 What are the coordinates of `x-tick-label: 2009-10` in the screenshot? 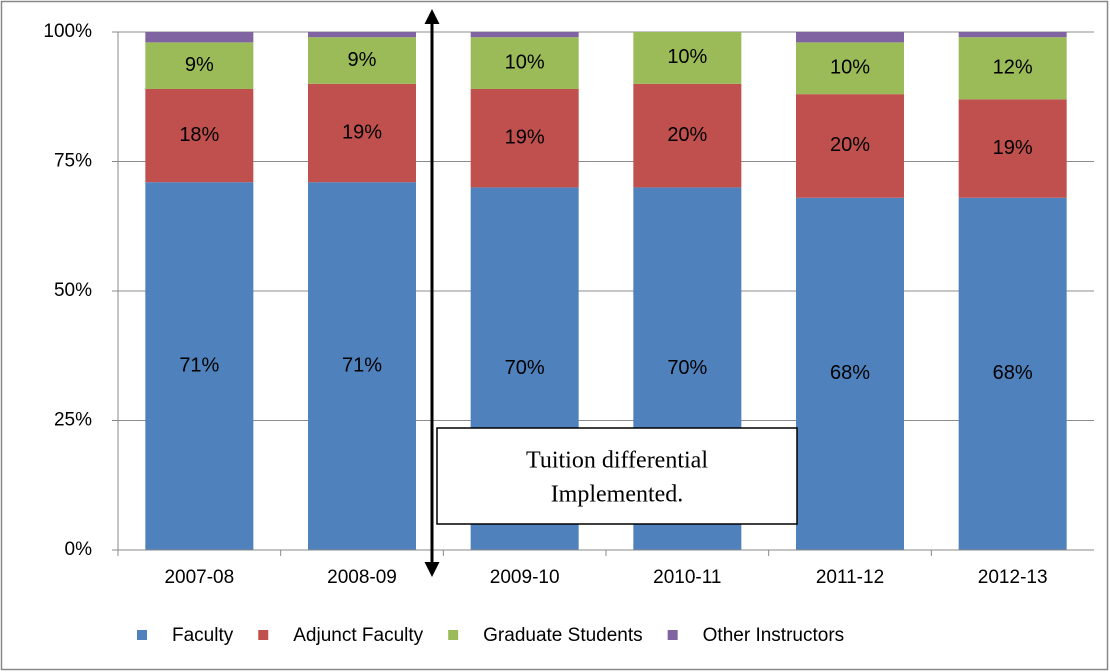 It's located at (525, 577).